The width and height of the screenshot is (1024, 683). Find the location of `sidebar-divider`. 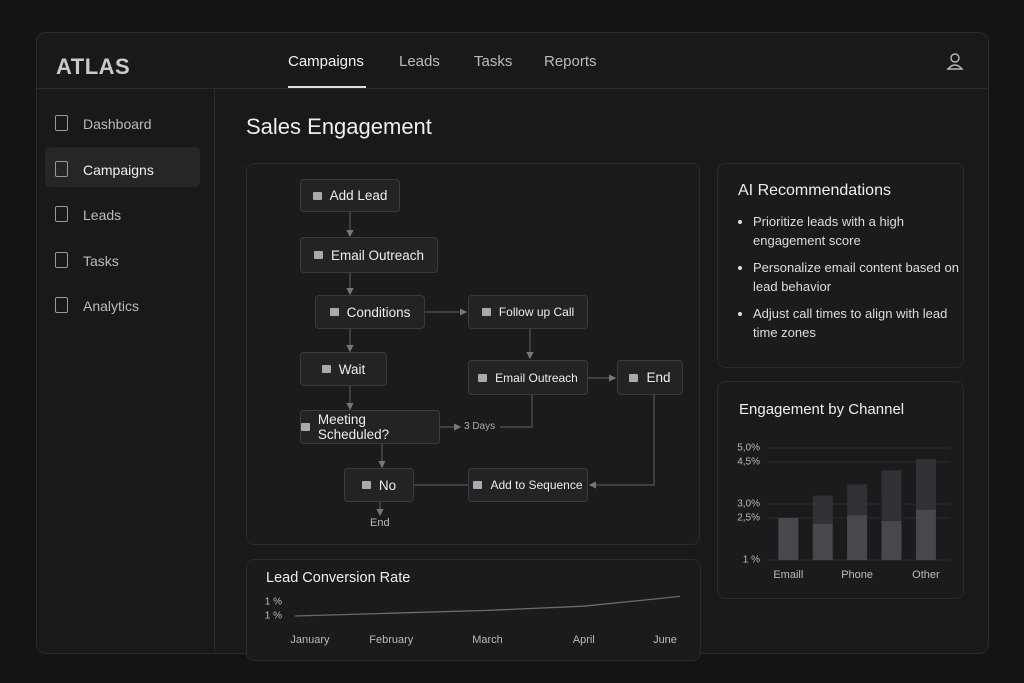

sidebar-divider is located at coordinates (214, 370).